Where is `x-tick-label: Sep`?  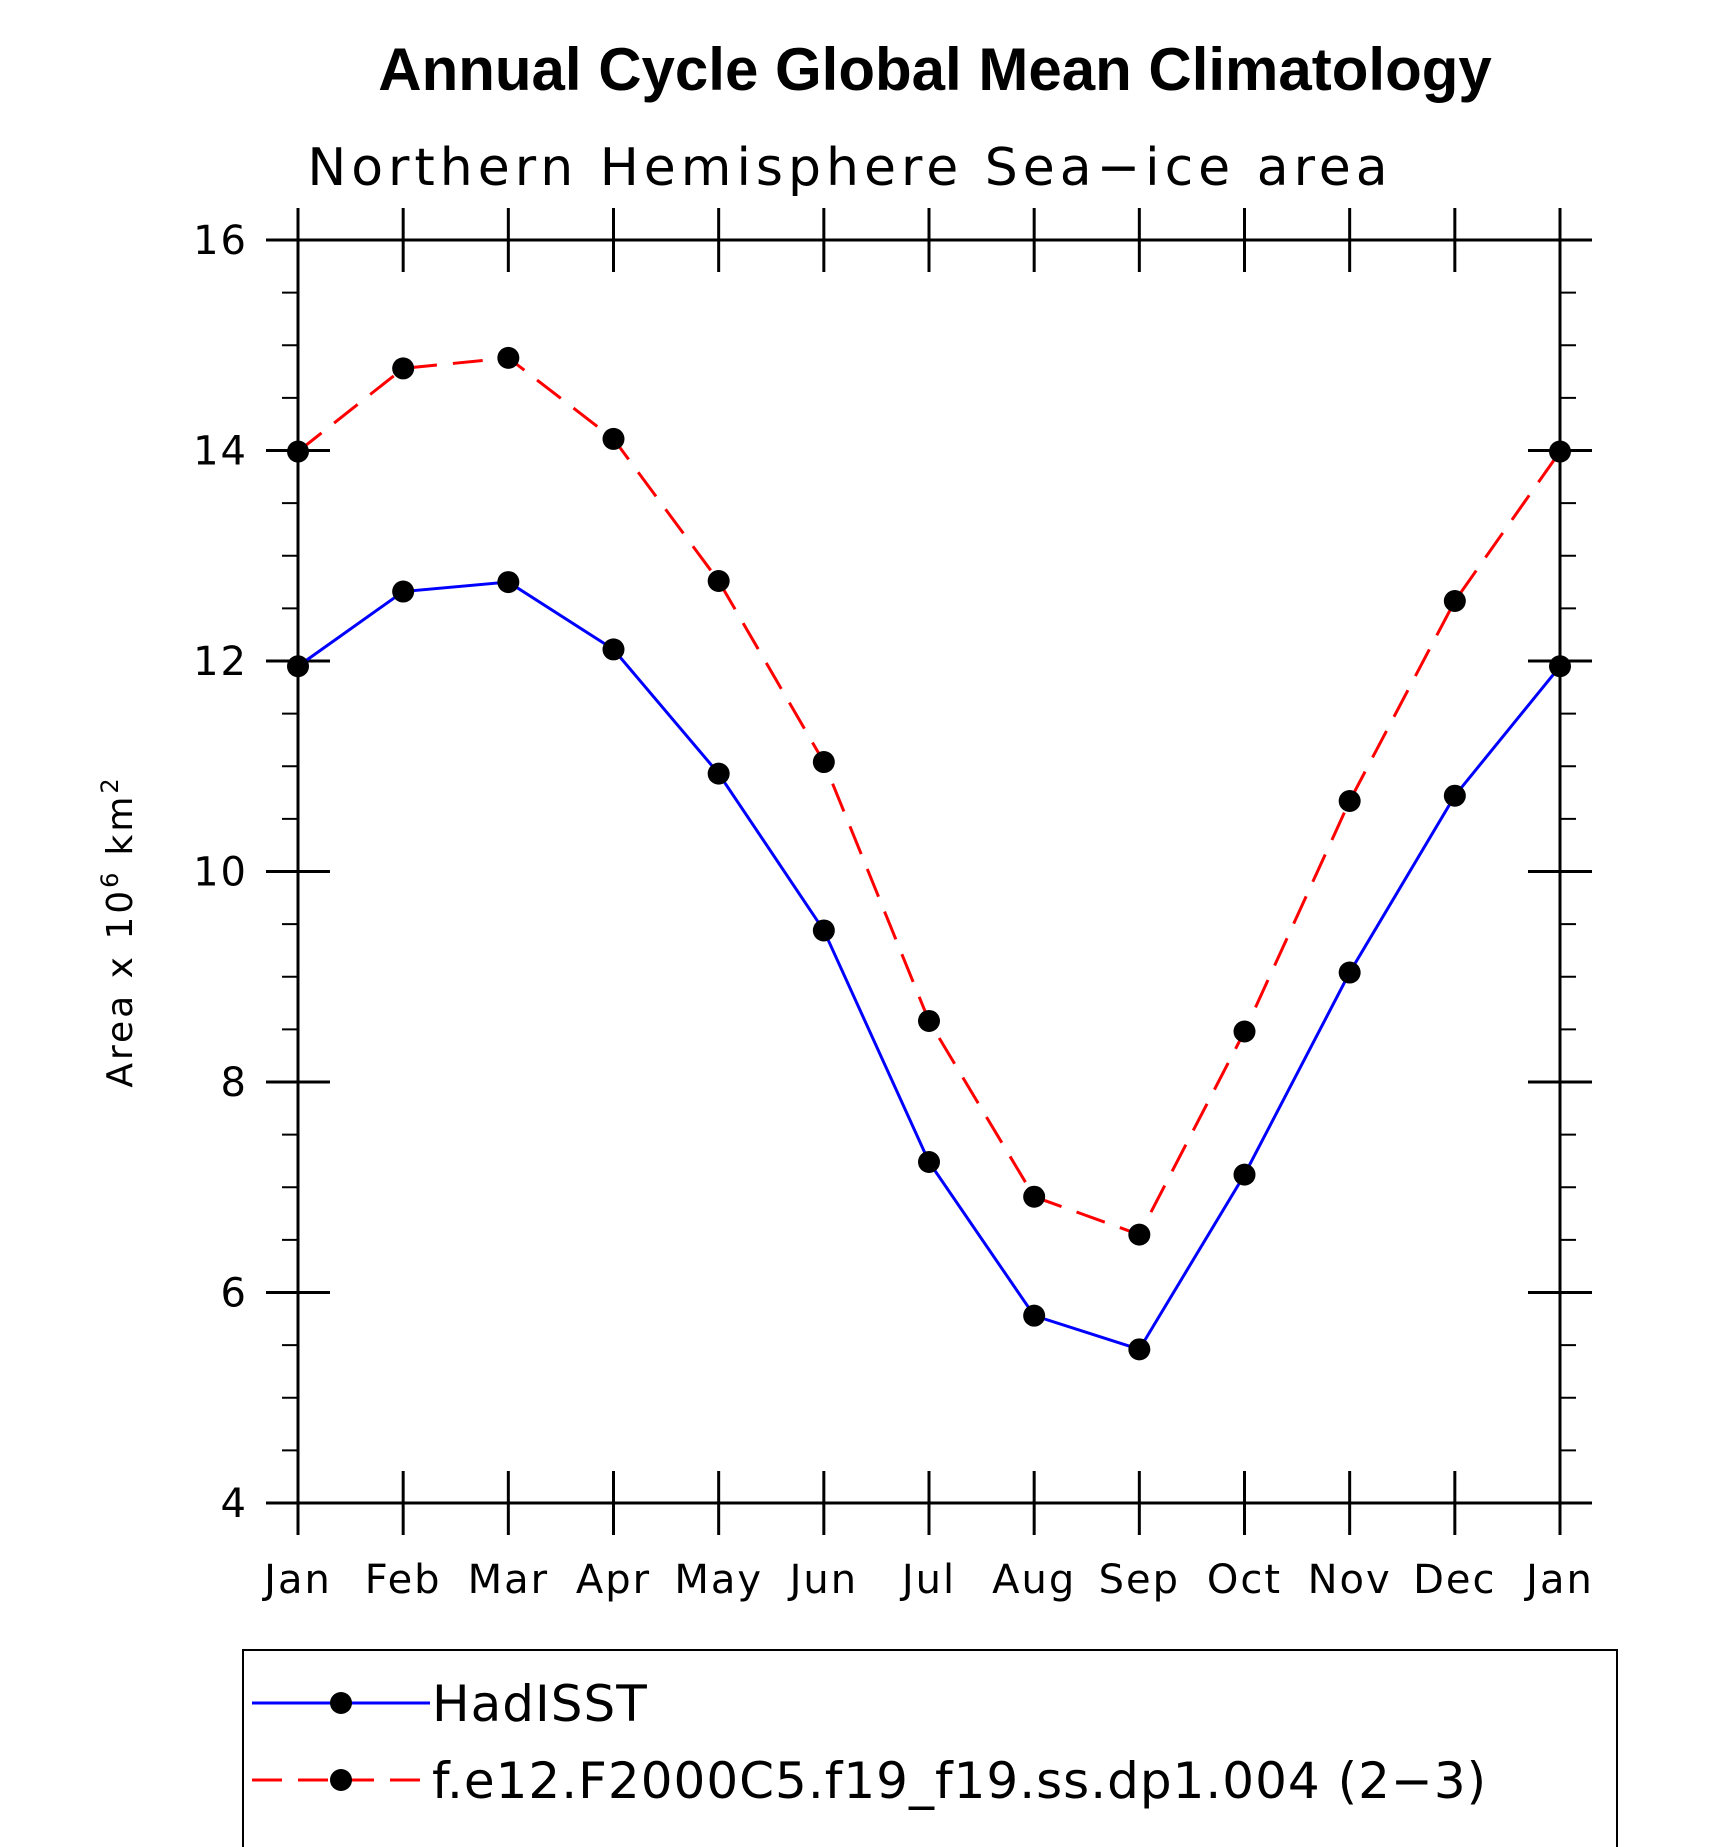 x-tick-label: Sep is located at coordinates (1139, 1580).